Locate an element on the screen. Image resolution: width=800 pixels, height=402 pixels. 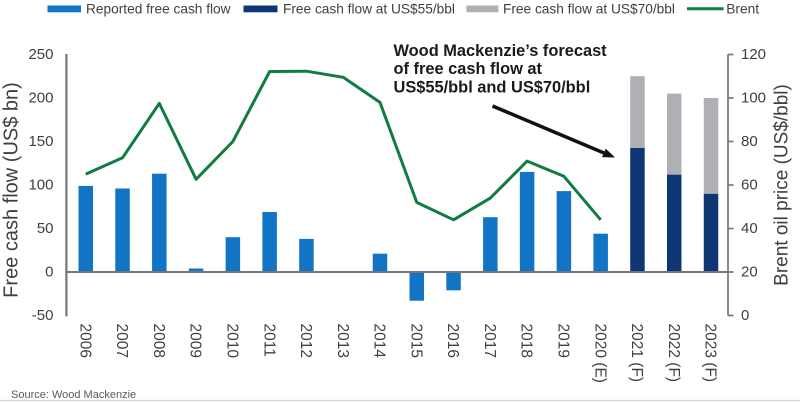
svg-text: 250 is located at coordinates (40, 54).